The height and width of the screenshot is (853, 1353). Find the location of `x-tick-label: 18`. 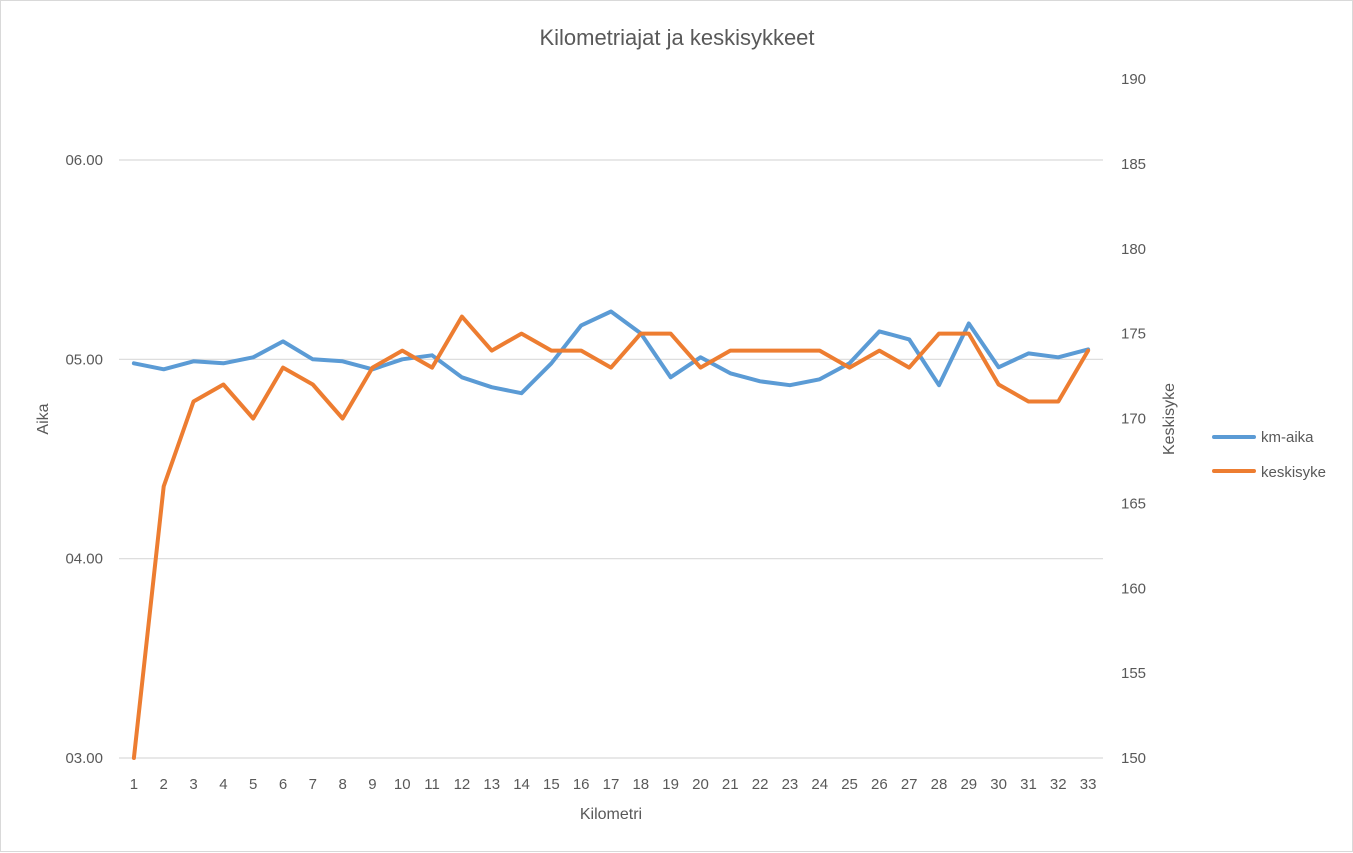

x-tick-label: 18 is located at coordinates (640, 784).